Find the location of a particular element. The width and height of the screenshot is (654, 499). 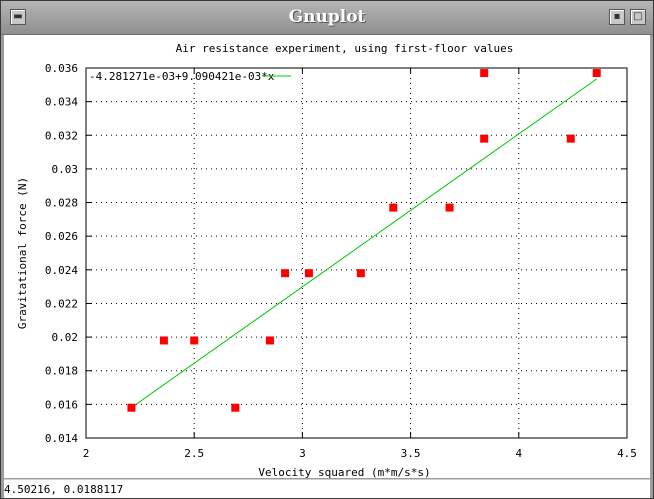

window-menu-icon: ▬ is located at coordinates (18, 16).